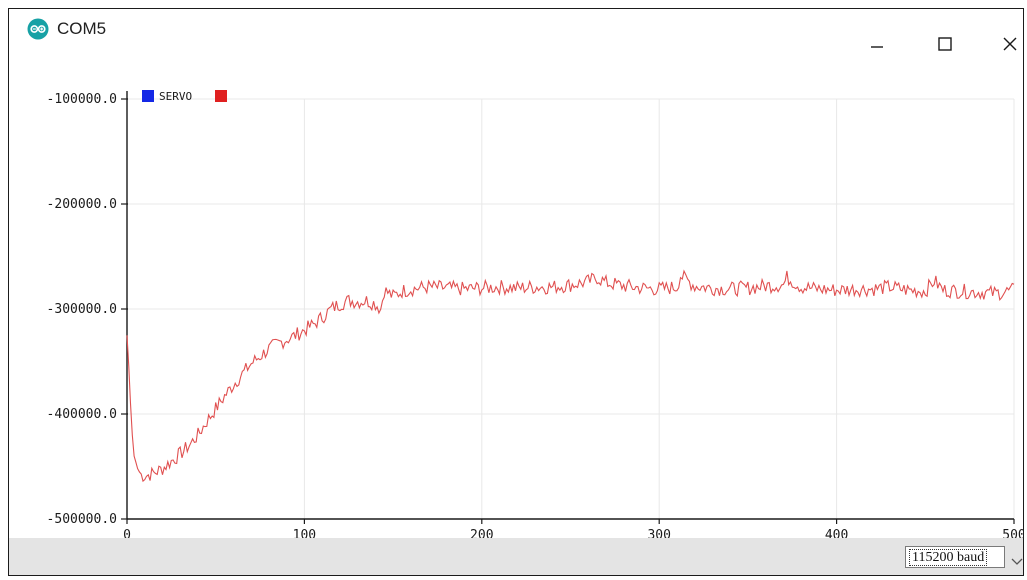 This screenshot has height=580, width=1027. What do you see at coordinates (516, 556) in the screenshot?
I see `bottom-toolbar: 115200 baud` at bounding box center [516, 556].